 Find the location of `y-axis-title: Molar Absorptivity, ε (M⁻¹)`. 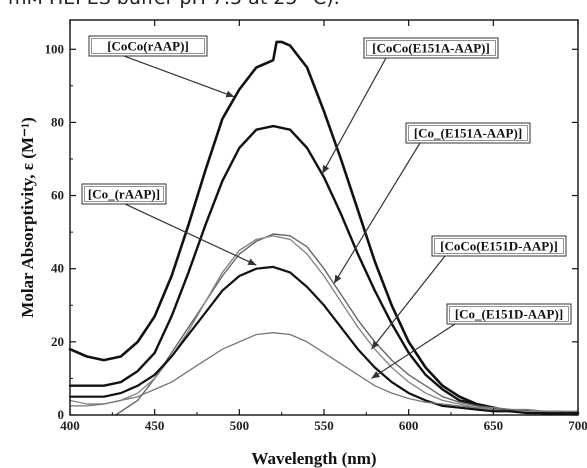

y-axis-title: Molar Absorptivity, ε (M⁻¹) is located at coordinates (27, 217).